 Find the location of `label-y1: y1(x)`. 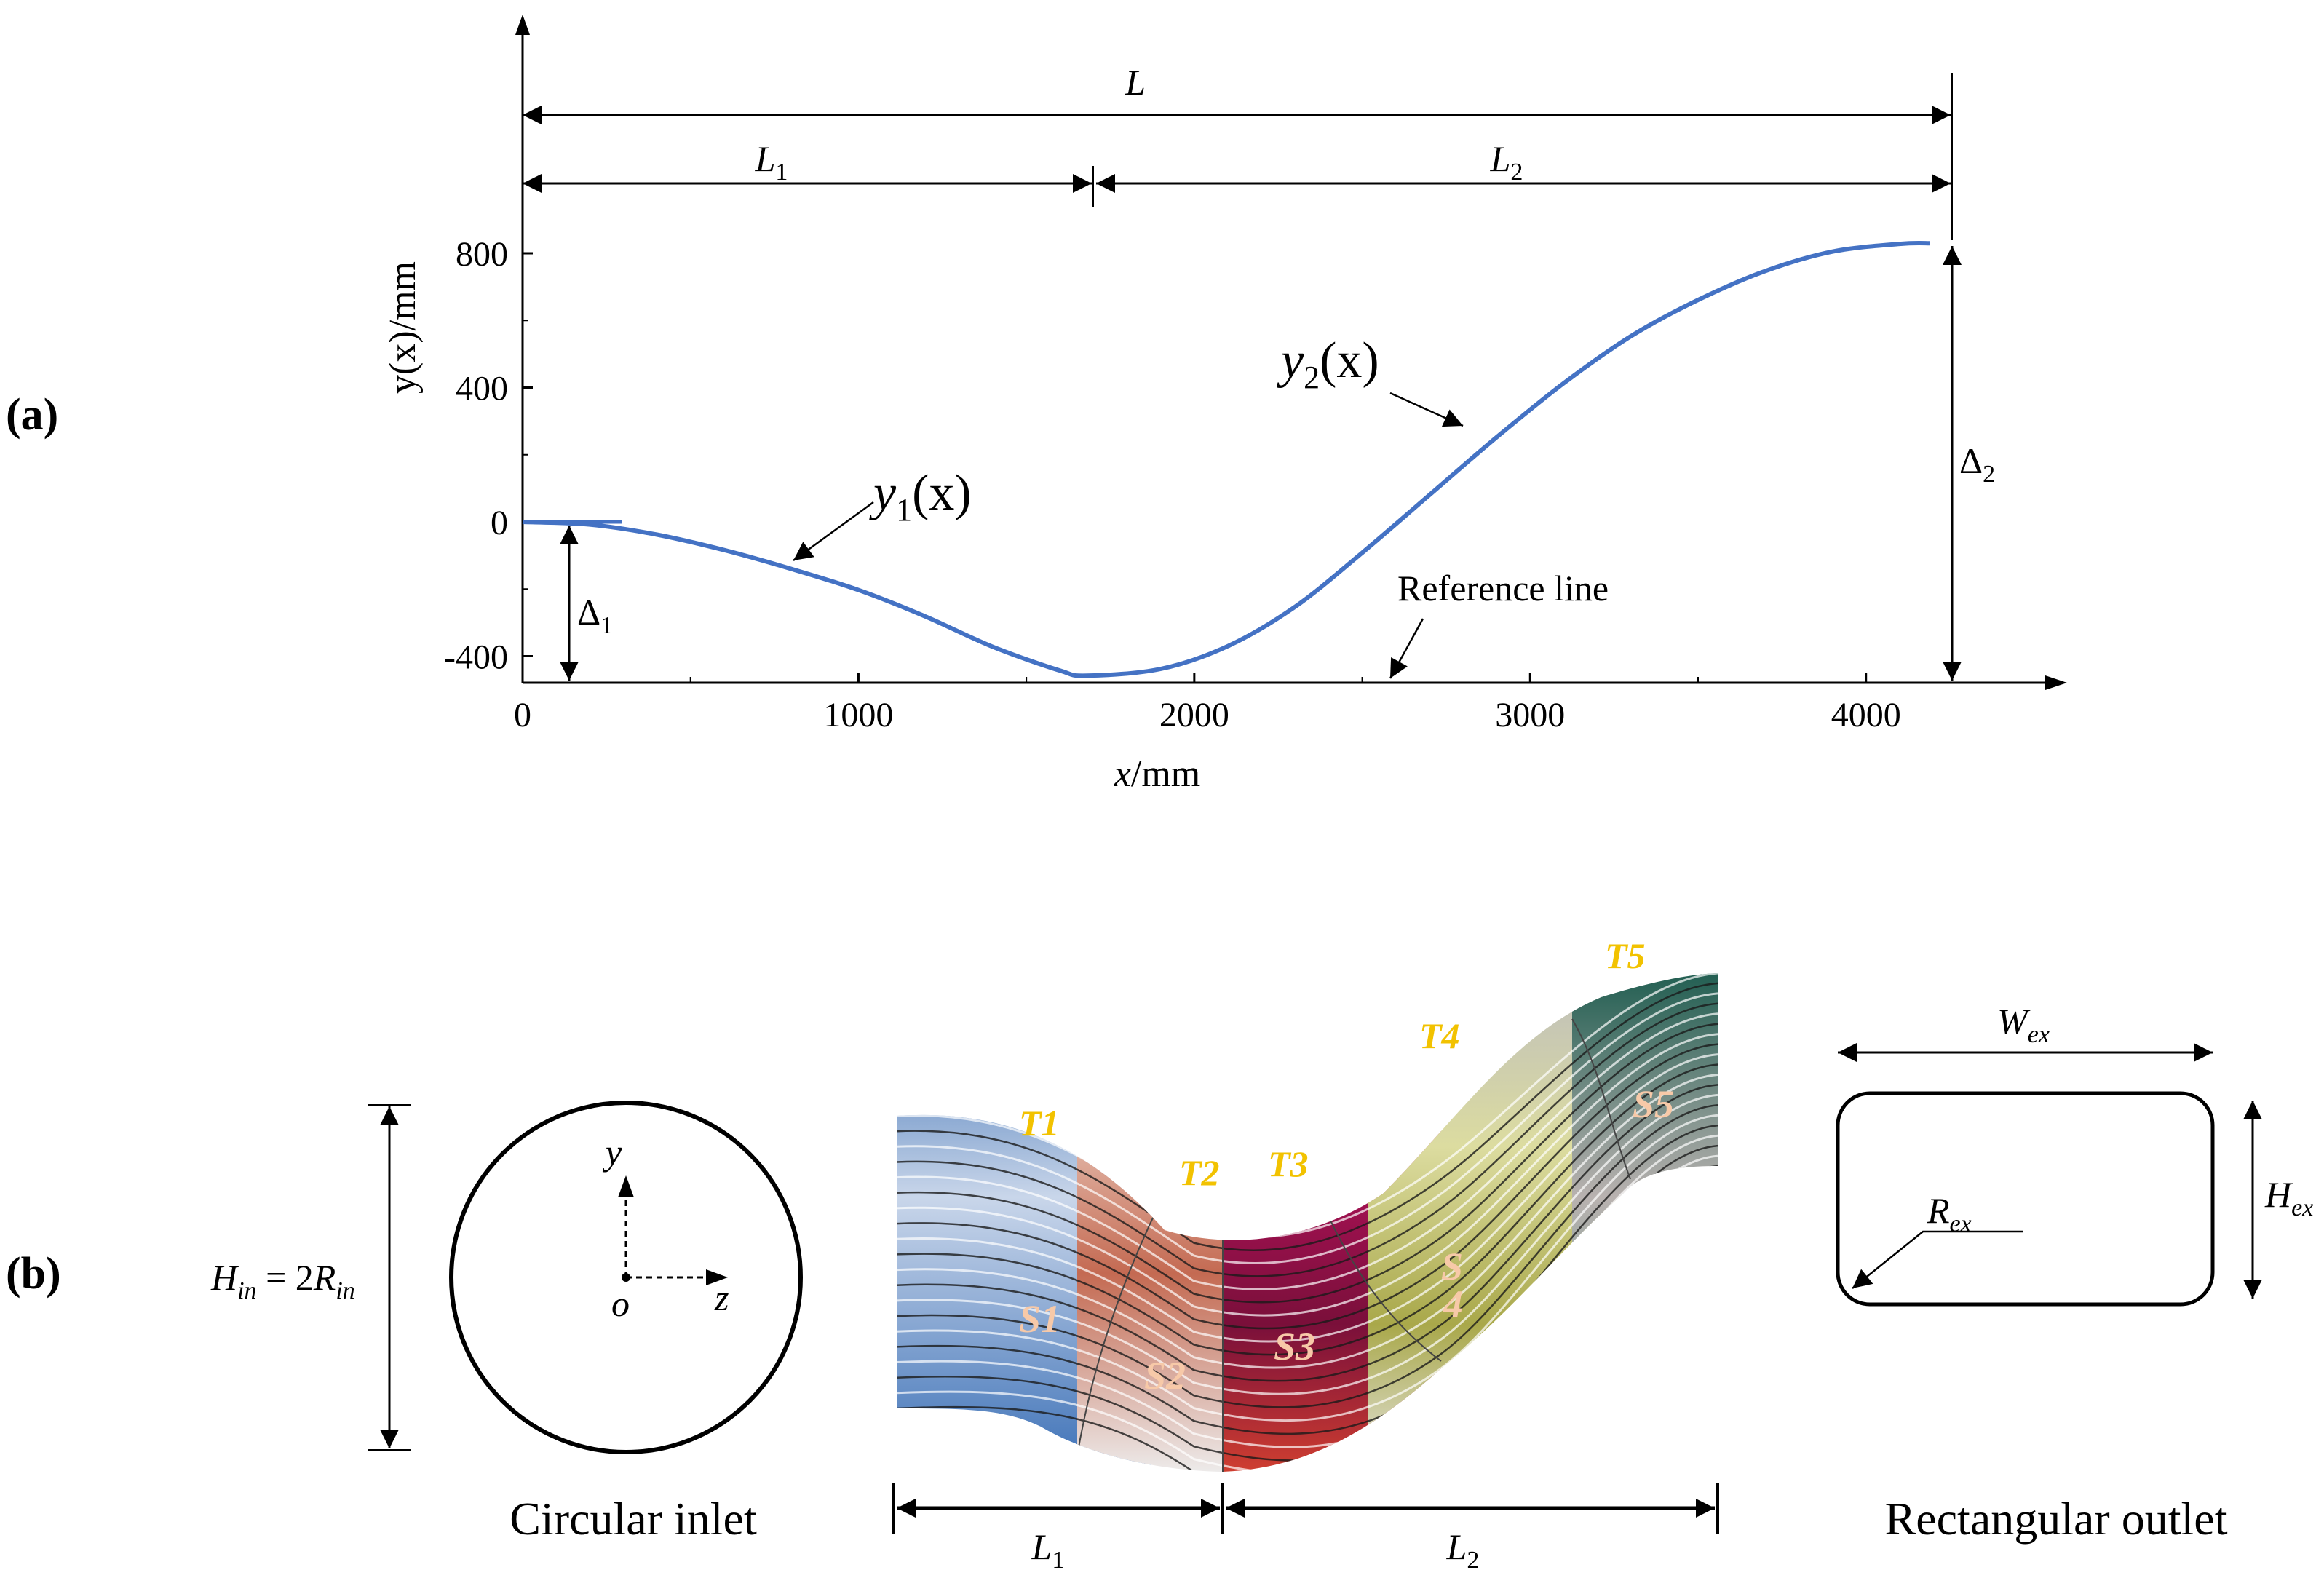

label-y1: y1(x) is located at coordinates (882, 513).